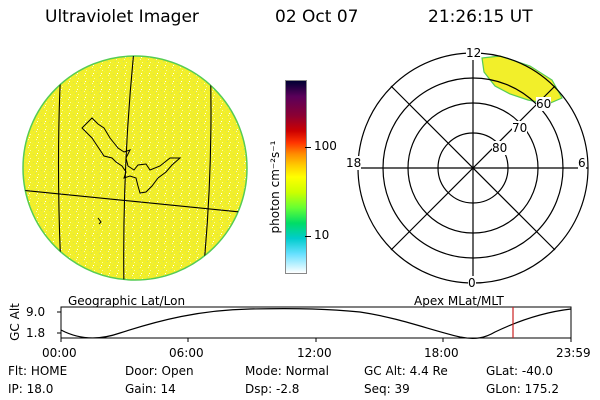  I want to click on mlt-label-0: 0, so click(472, 283).